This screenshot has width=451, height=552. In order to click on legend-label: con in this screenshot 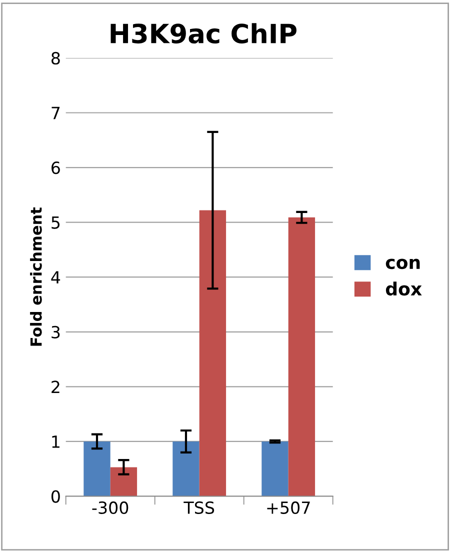, I will do `click(403, 264)`.